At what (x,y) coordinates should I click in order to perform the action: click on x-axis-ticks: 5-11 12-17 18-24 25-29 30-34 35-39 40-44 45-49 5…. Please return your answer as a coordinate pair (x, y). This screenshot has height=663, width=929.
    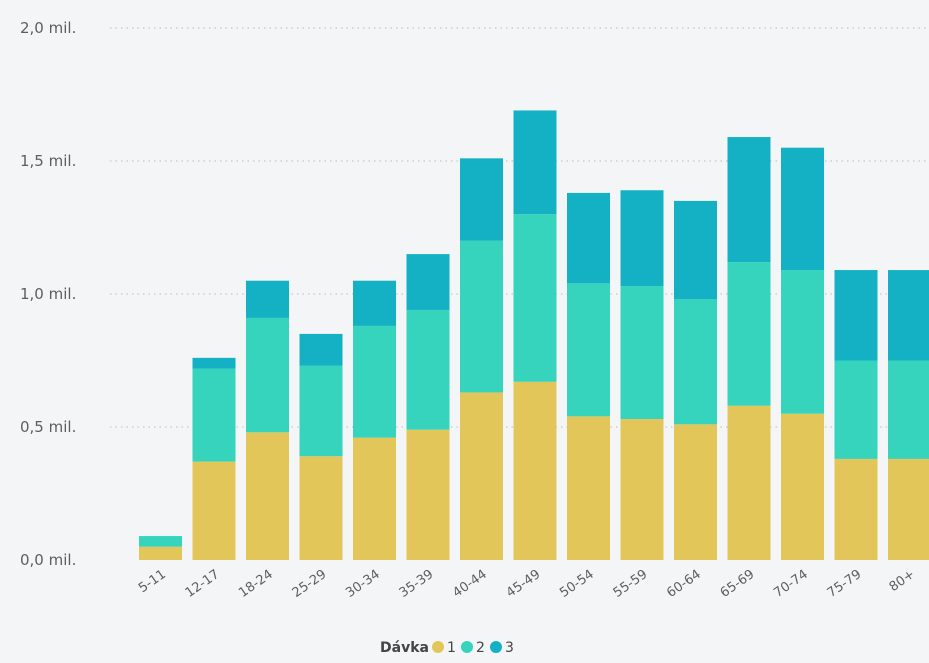
    Looking at the image, I should click on (527, 584).